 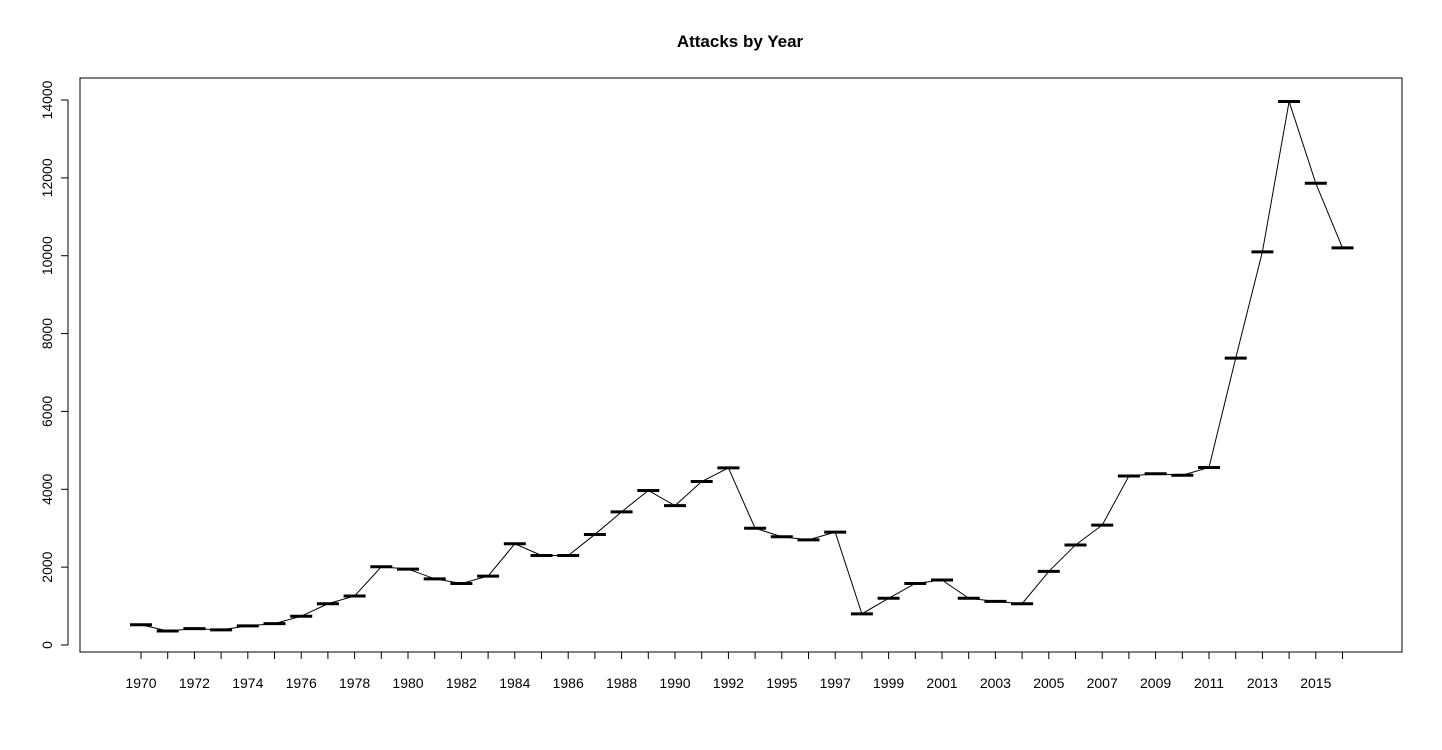 What do you see at coordinates (995, 683) in the screenshot?
I see `x-tick-label: 2003` at bounding box center [995, 683].